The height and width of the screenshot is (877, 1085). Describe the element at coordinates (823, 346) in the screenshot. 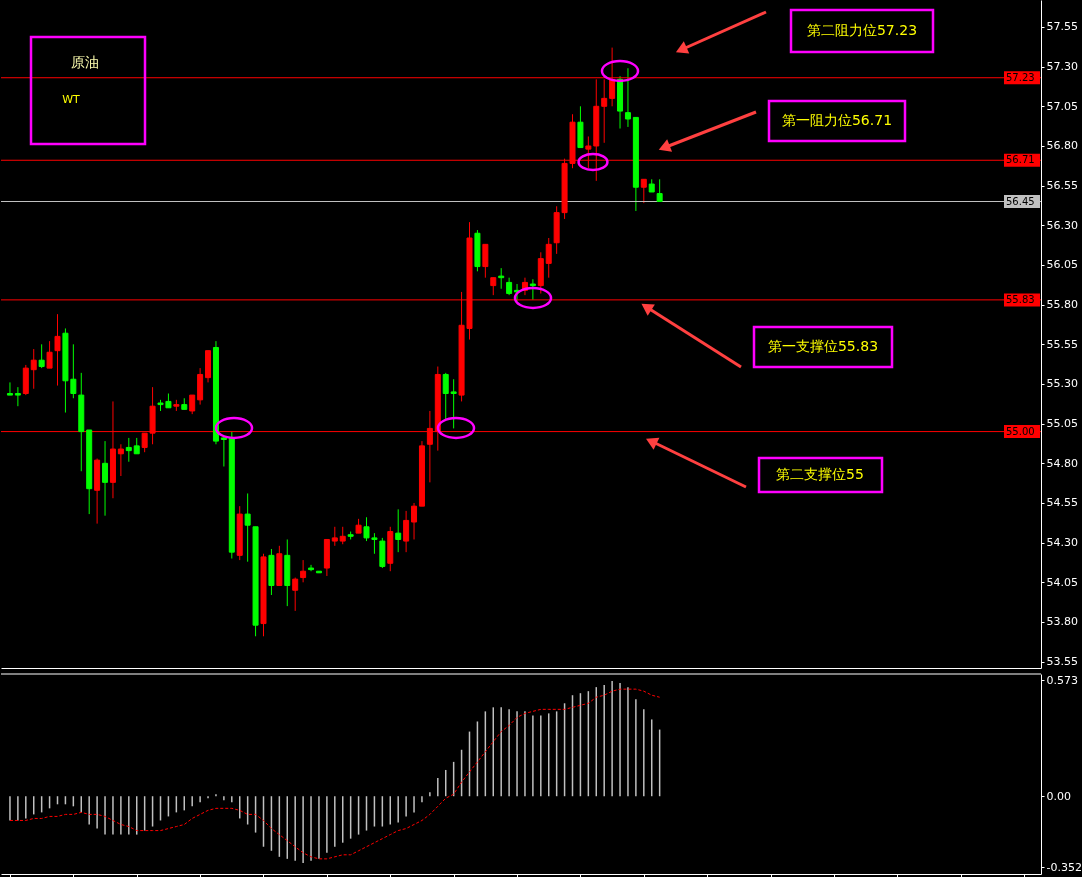

I see `annotation: 第一支撑位55.83` at that location.